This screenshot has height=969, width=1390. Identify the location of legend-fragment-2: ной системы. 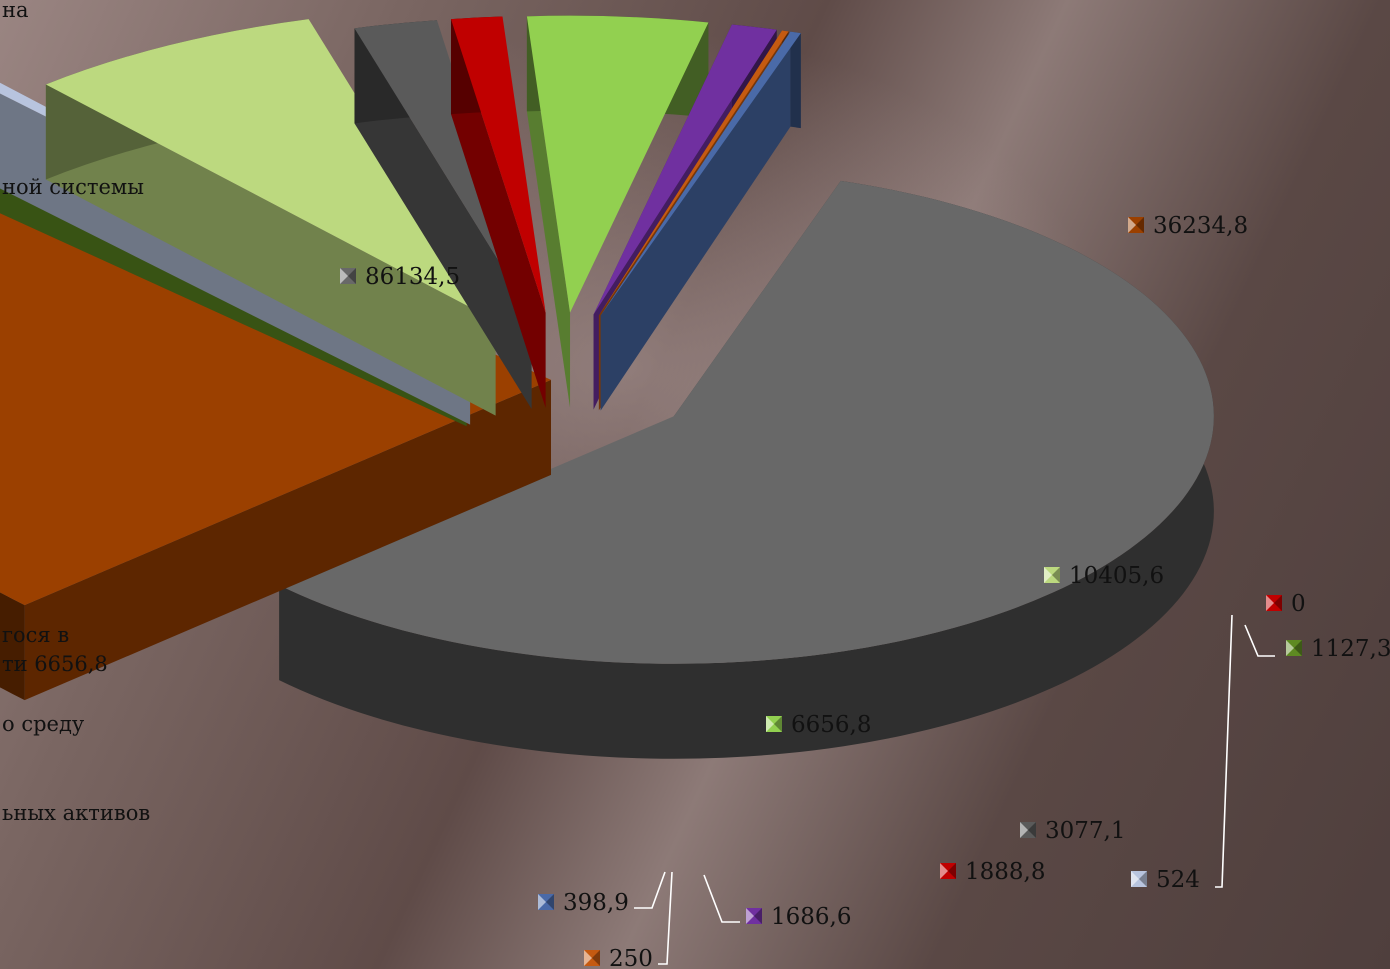
(73, 187).